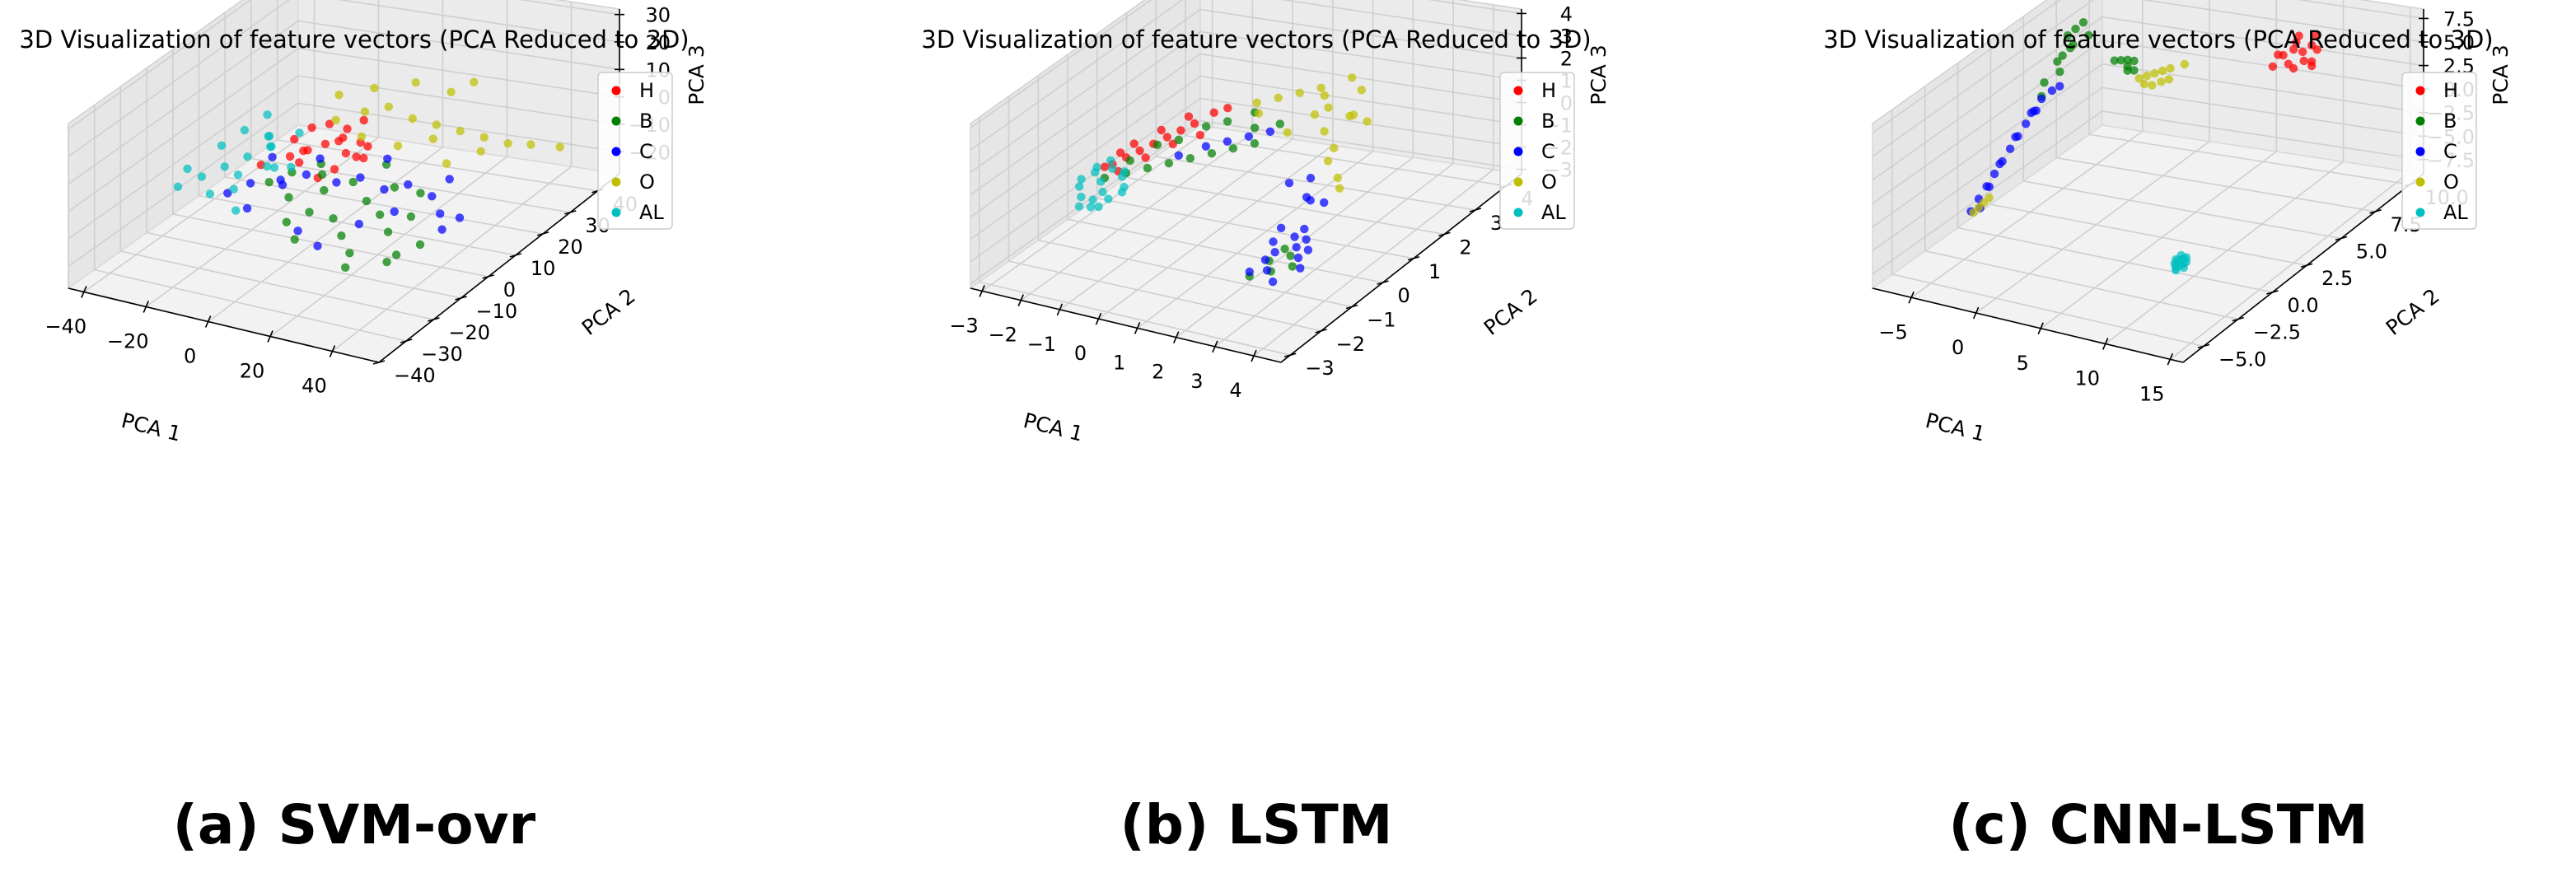 The width and height of the screenshot is (2576, 887). What do you see at coordinates (252, 371) in the screenshot?
I see `x-tick-label: 20` at bounding box center [252, 371].